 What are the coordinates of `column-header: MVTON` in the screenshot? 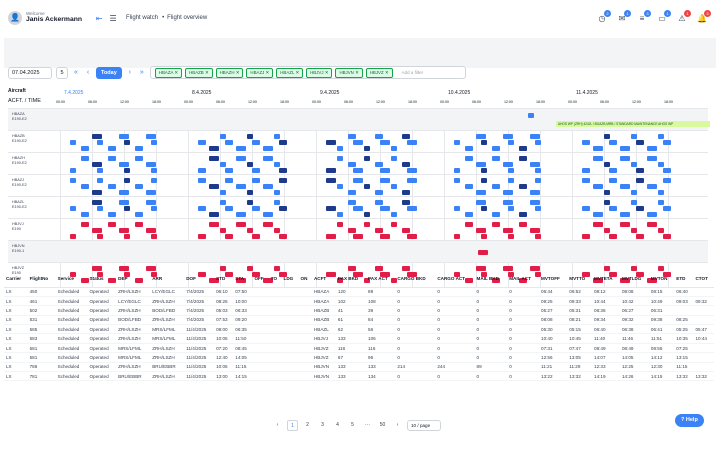 It's located at (661, 279).